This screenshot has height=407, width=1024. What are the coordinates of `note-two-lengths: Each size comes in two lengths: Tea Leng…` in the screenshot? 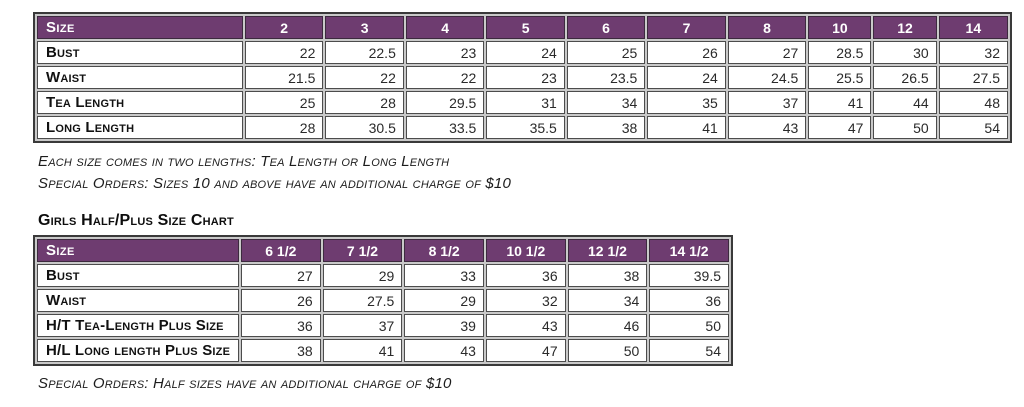 It's located at (244, 161).